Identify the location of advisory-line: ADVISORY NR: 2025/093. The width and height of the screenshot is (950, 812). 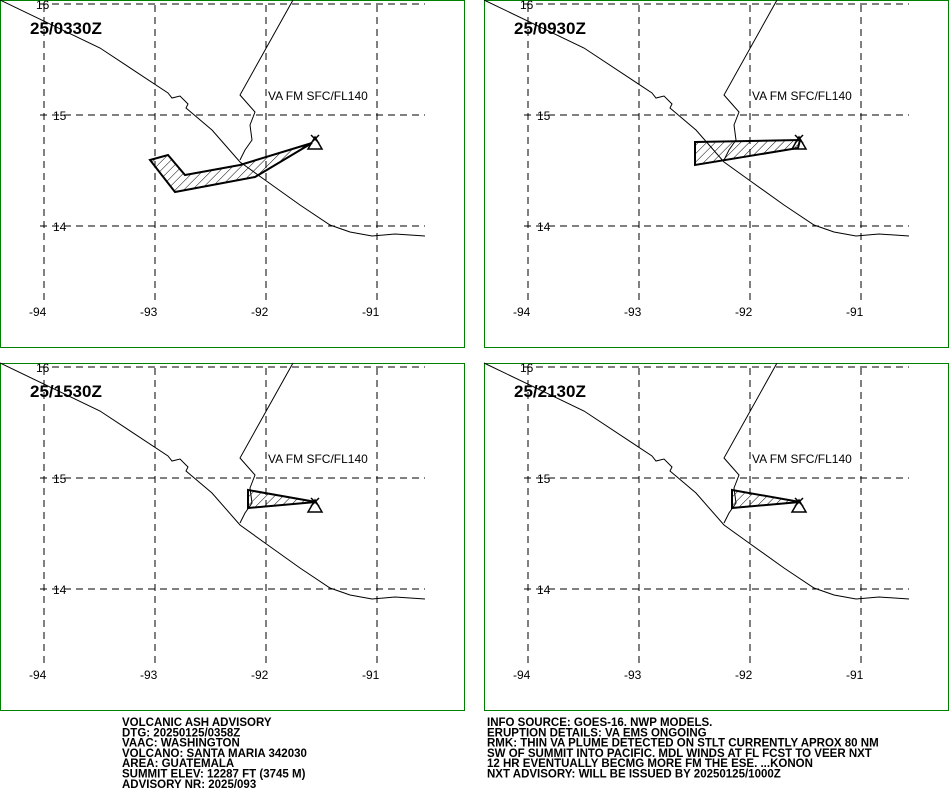
(189, 785).